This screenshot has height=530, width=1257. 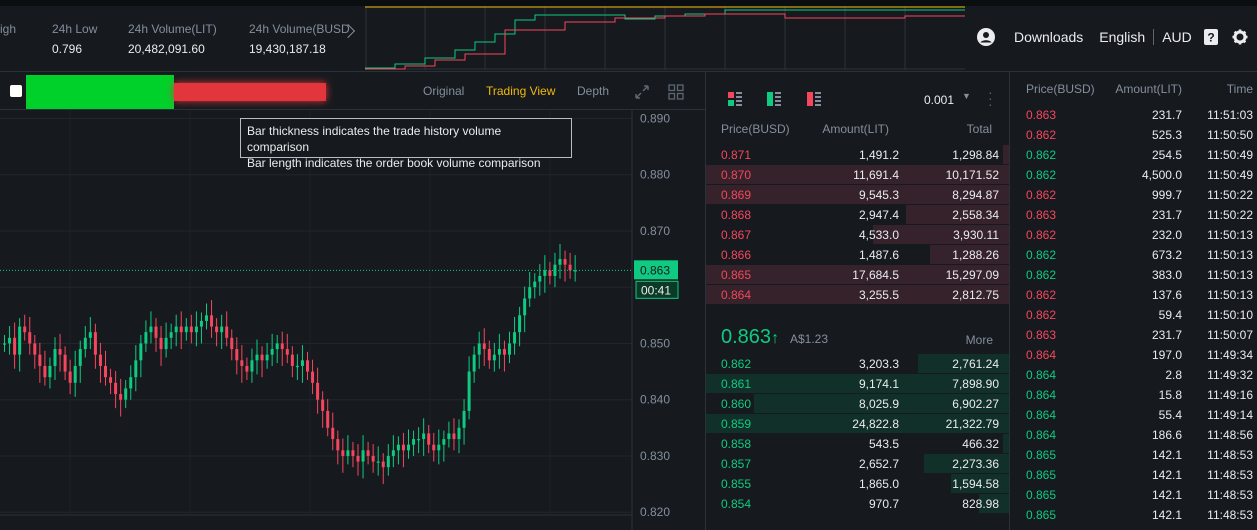 I want to click on last-price: 0.863↑, so click(x=750, y=337).